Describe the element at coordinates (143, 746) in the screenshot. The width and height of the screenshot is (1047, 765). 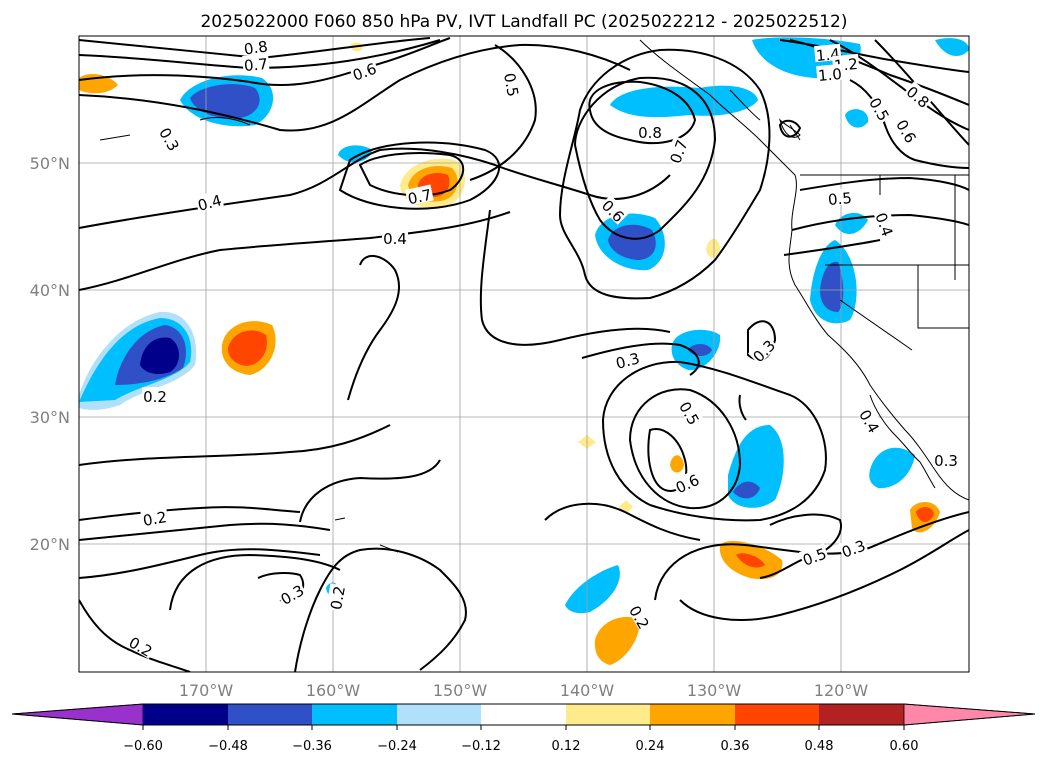
I see `colorbar-tick-label-1: −0.60` at that location.